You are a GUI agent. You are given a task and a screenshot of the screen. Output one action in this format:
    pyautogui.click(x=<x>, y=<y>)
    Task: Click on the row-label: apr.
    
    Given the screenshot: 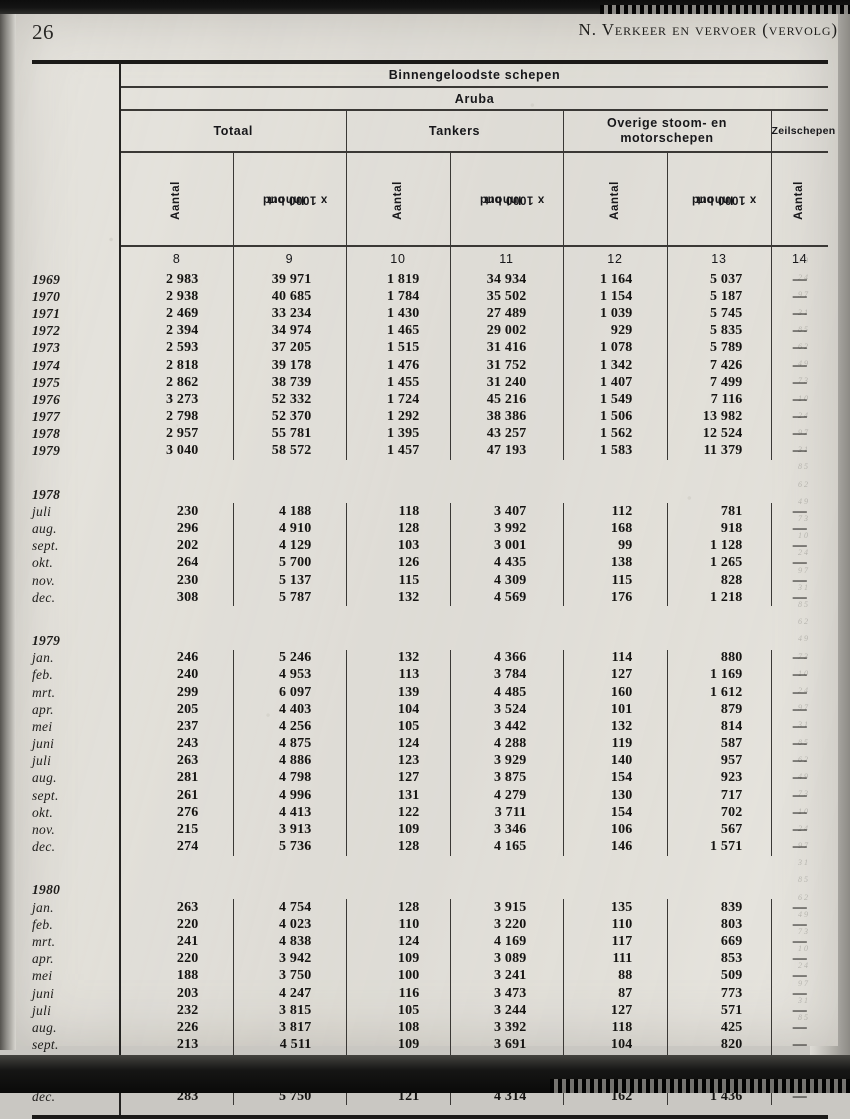 What is the action you would take?
    pyautogui.click(x=43, y=709)
    